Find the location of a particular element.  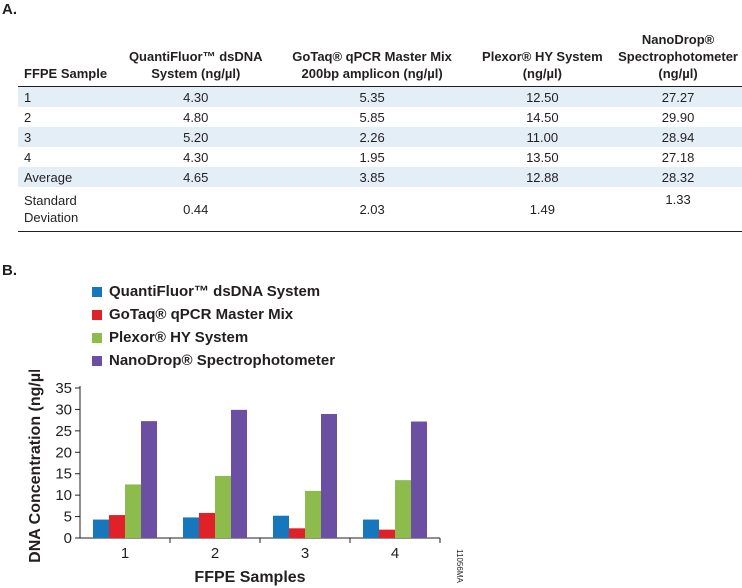

header-plexor: Plexor® HY System (ng/µl) is located at coordinates (542, 65).